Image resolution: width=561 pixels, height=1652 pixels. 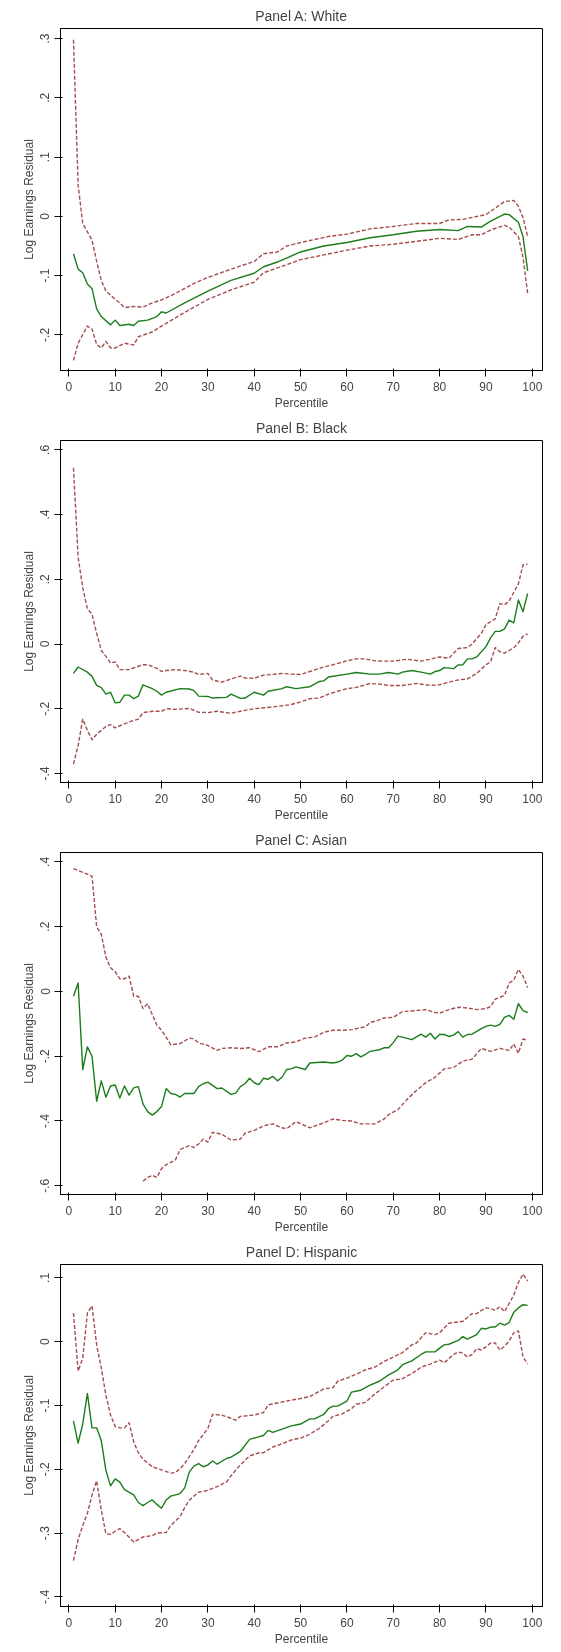 I want to click on chart-title: Panel B: Black, so click(x=302, y=427).